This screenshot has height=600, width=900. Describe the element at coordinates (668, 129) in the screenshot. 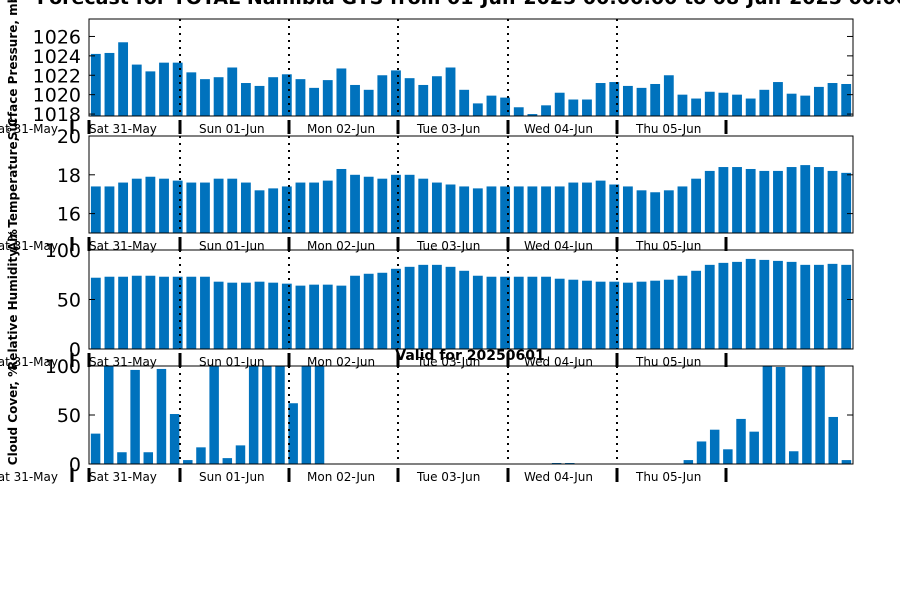

I see `day-label: Thu 05-Jun` at that location.